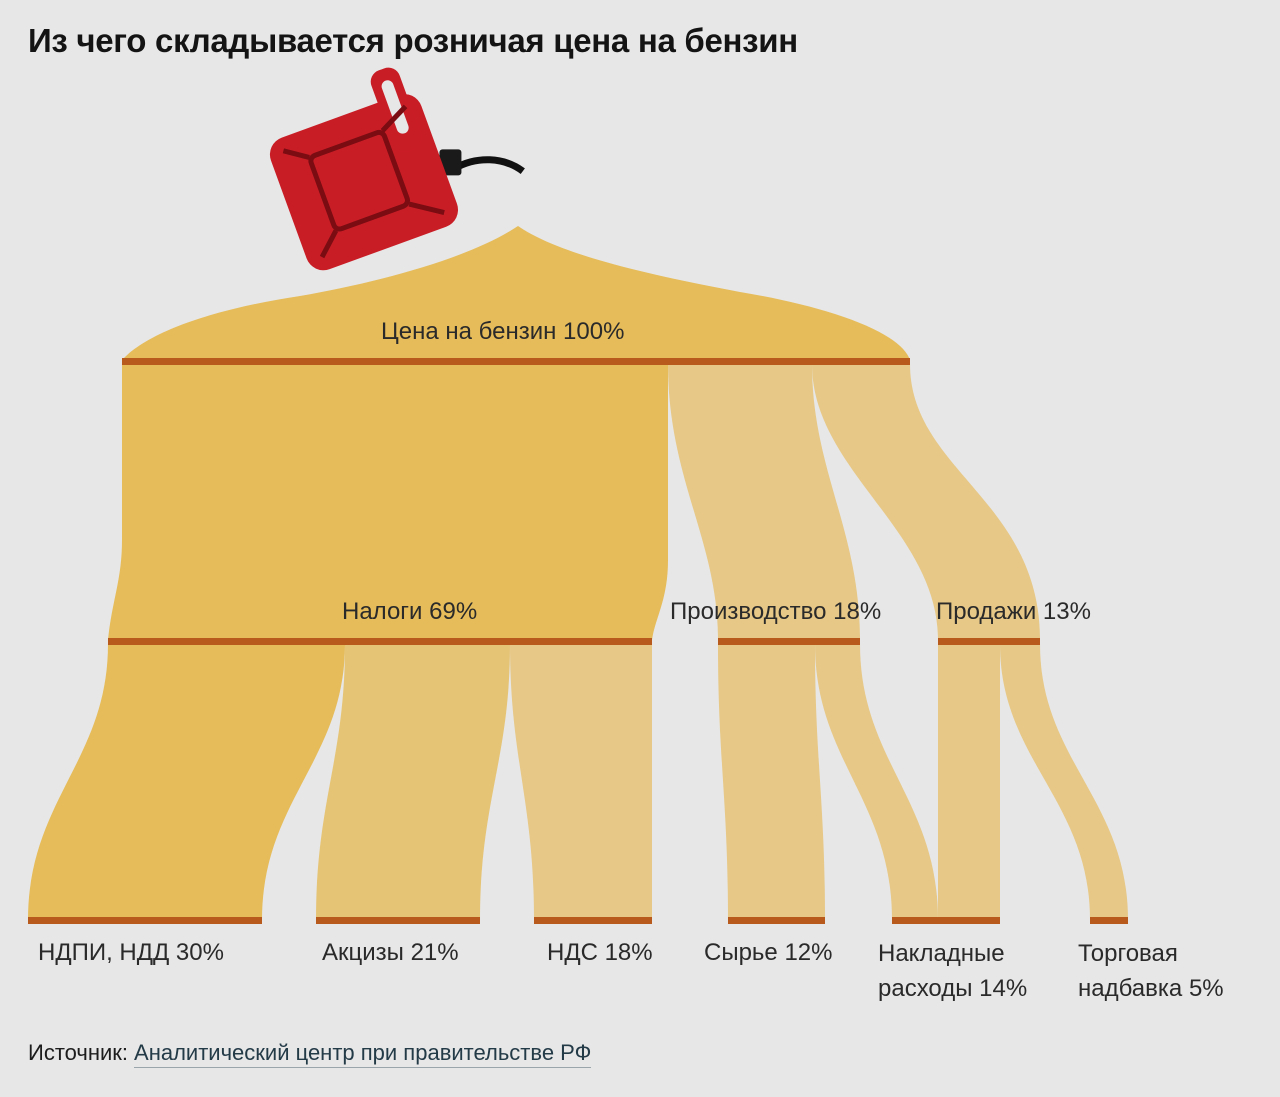  What do you see at coordinates (1013, 611) in the screenshot?
I see `node-label-sales: Продажи 13%` at bounding box center [1013, 611].